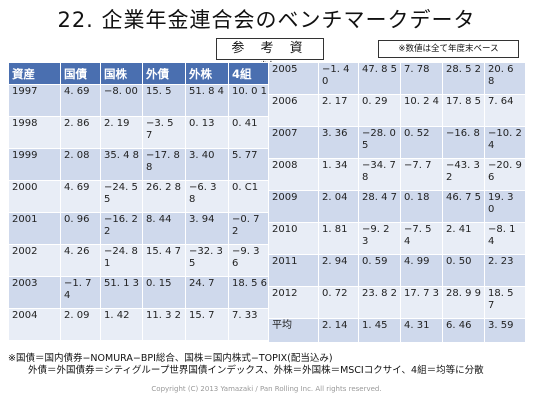 Image resolution: width=533 pixels, height=400 pixels. I want to click on value-cell: 15. 5, so click(164, 100).